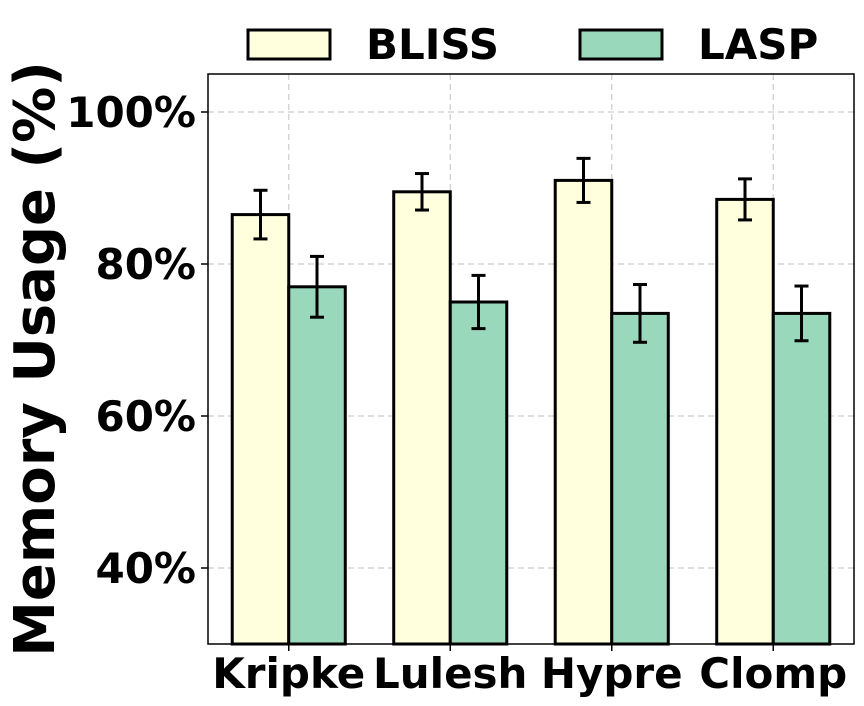  I want to click on y-tick-label: 80%, so click(145, 264).